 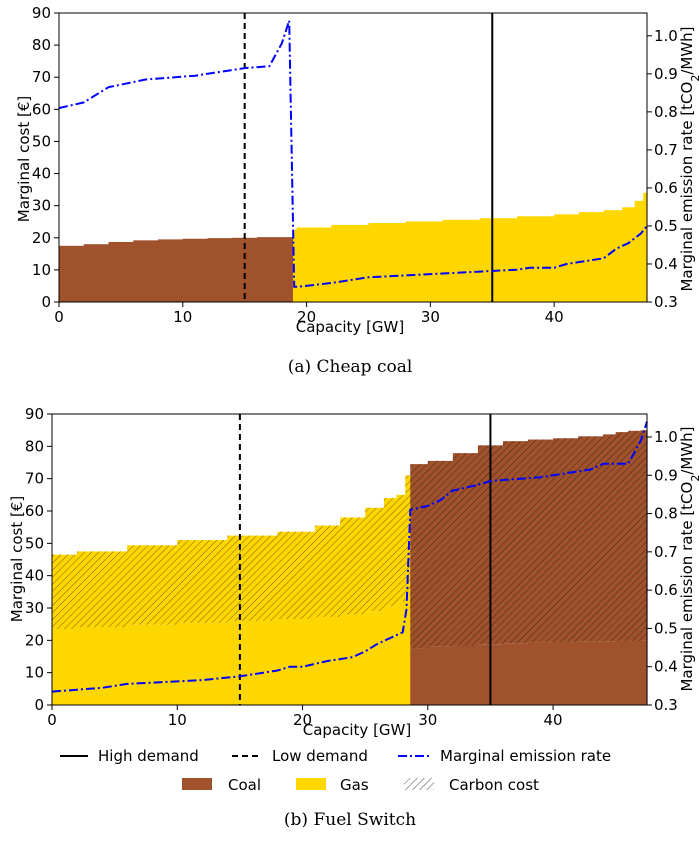 I want to click on chart-a-xtick-label: 10, so click(x=182, y=317).